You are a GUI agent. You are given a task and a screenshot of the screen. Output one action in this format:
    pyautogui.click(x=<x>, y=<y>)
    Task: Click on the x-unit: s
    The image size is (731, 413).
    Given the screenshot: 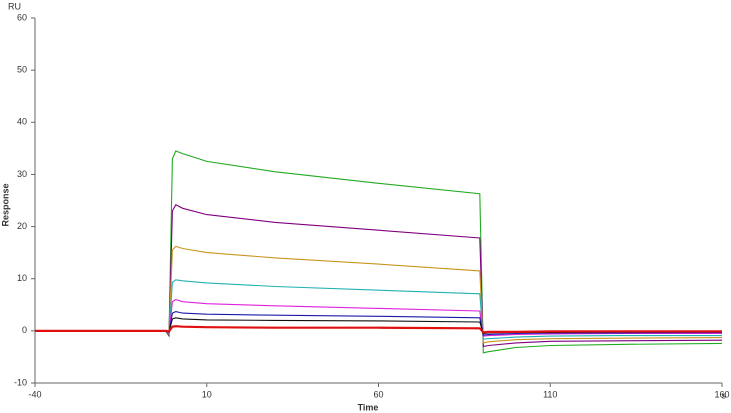 What is the action you would take?
    pyautogui.click(x=724, y=395)
    